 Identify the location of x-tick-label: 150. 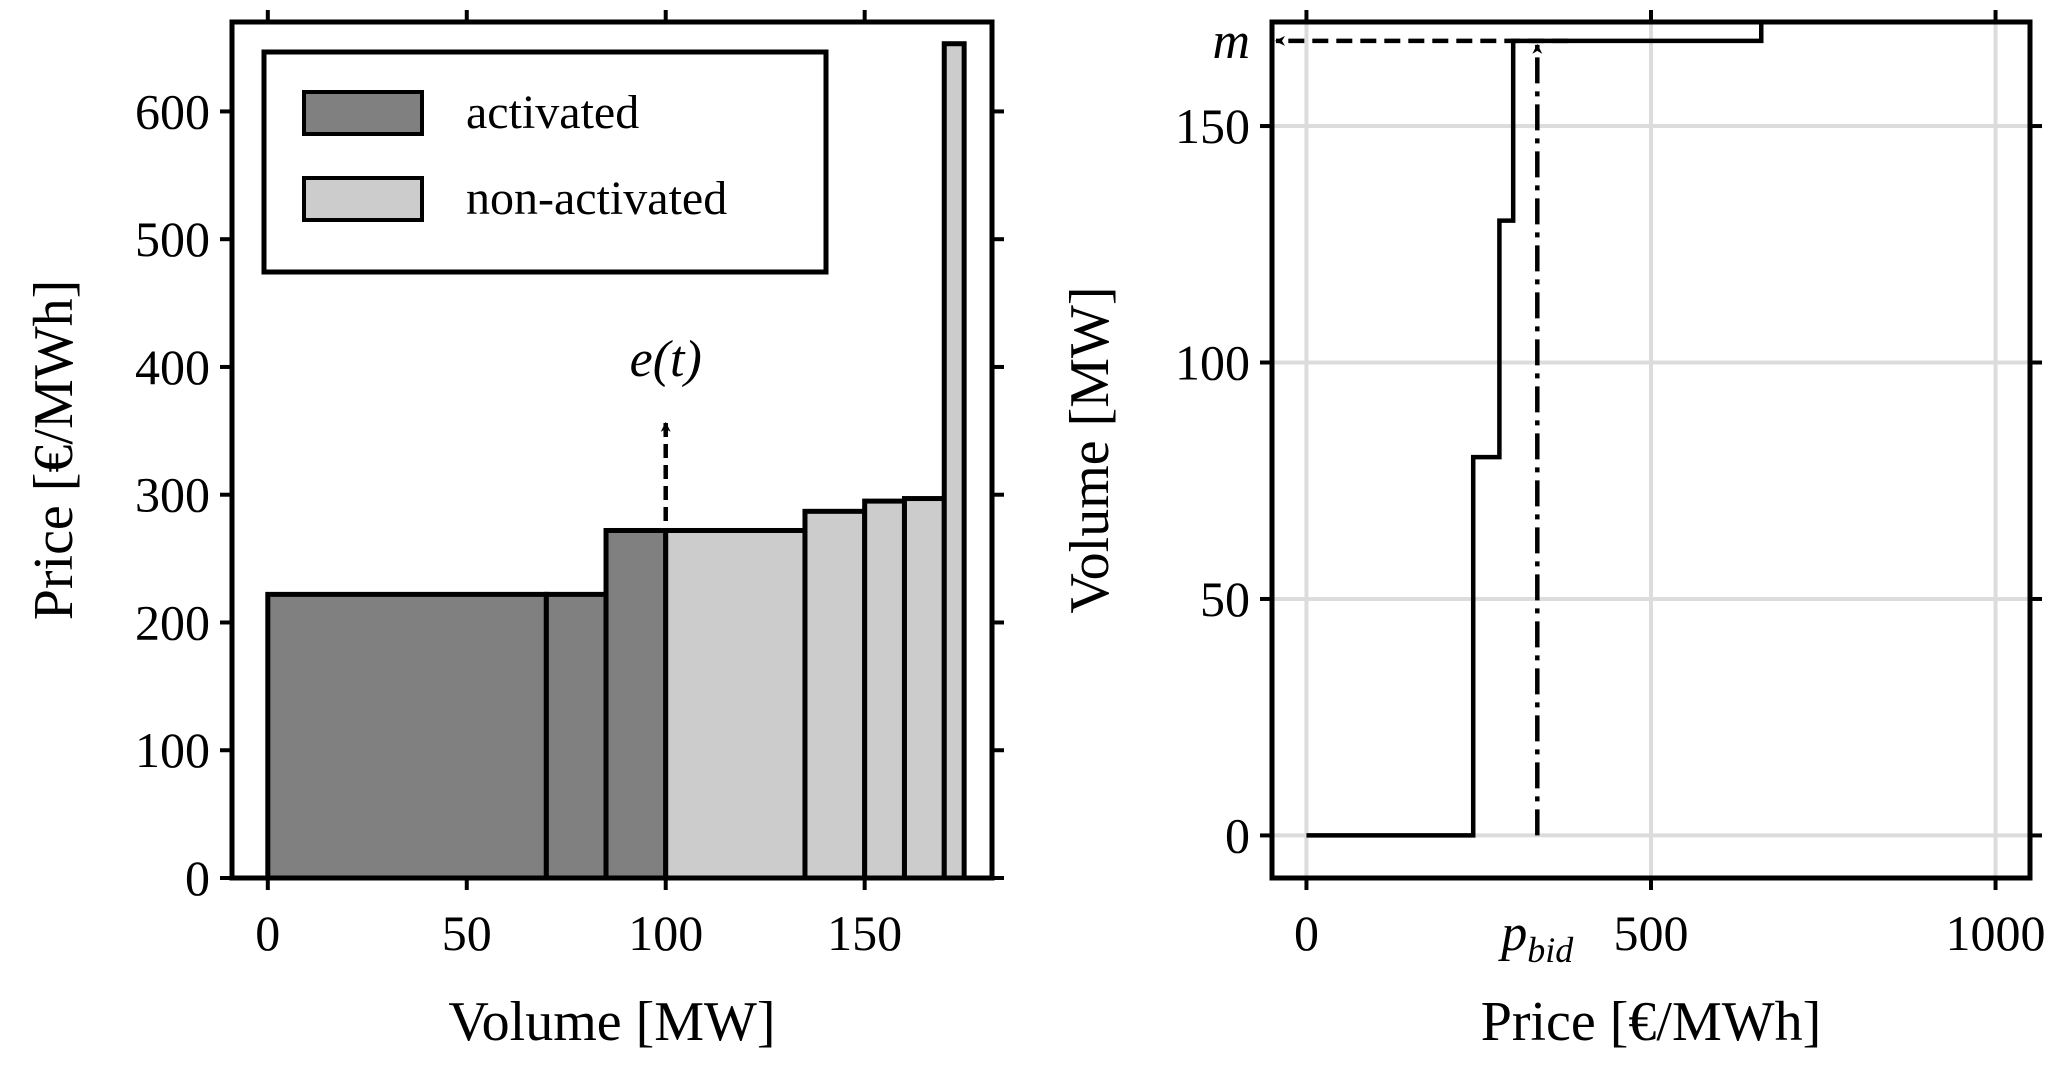
(864, 933).